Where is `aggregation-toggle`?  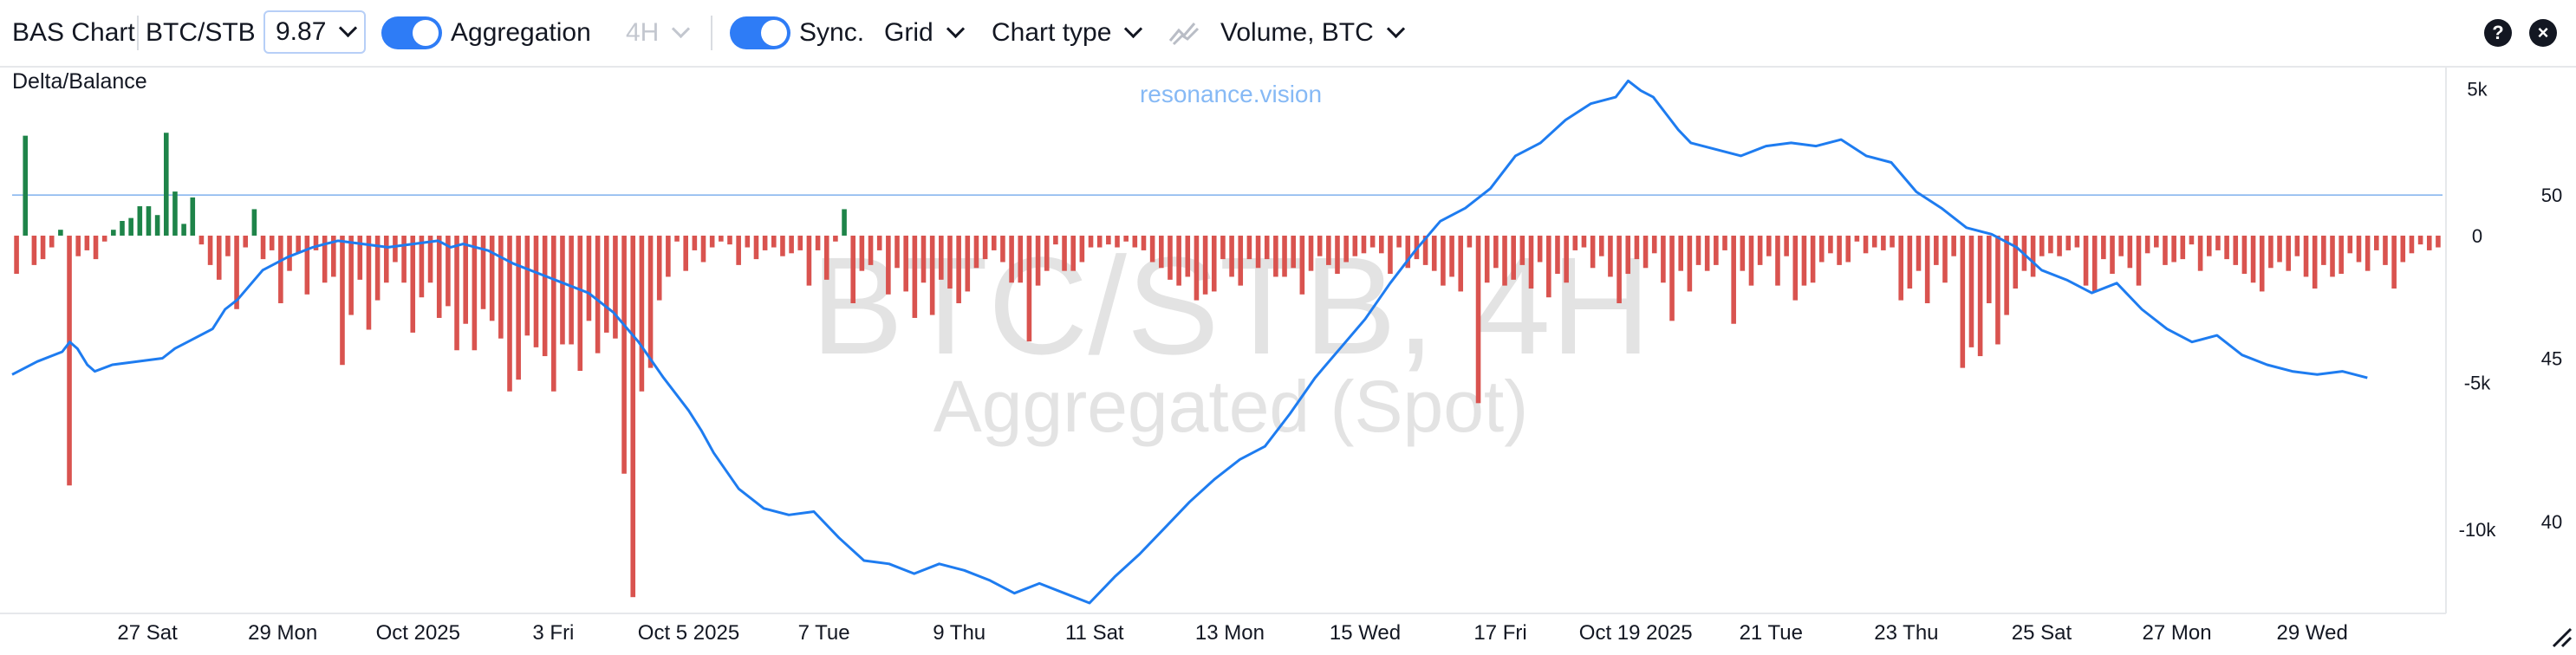
aggregation-toggle is located at coordinates (411, 33).